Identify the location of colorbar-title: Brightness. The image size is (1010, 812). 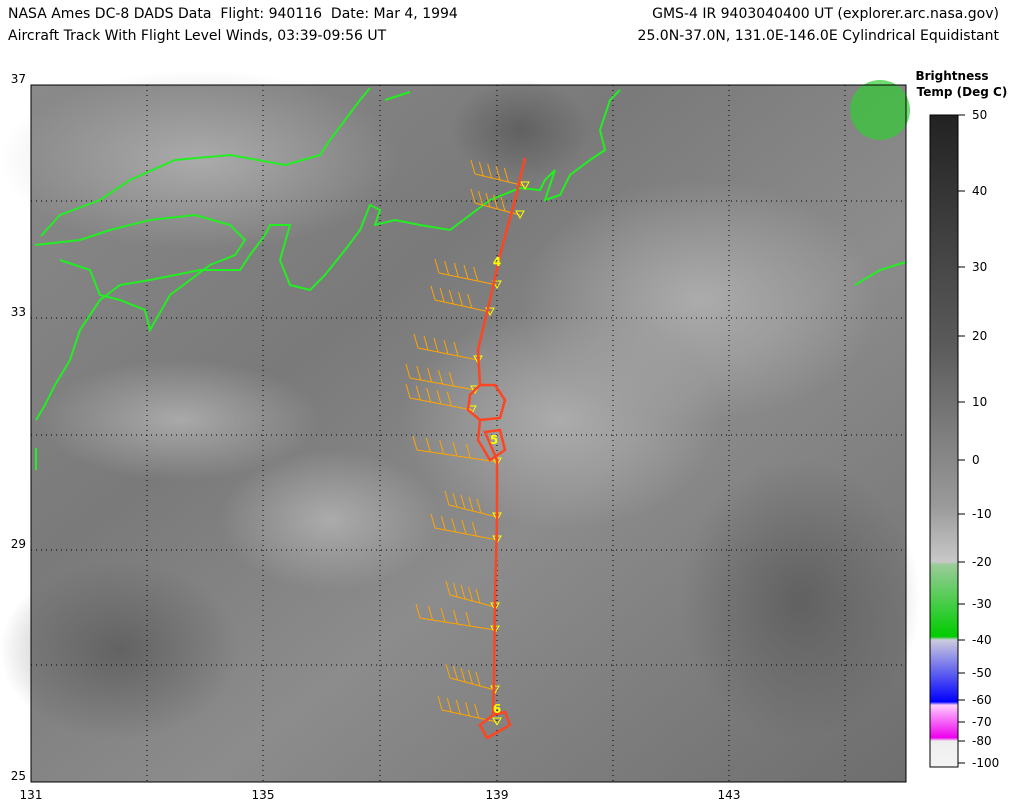
(951, 76).